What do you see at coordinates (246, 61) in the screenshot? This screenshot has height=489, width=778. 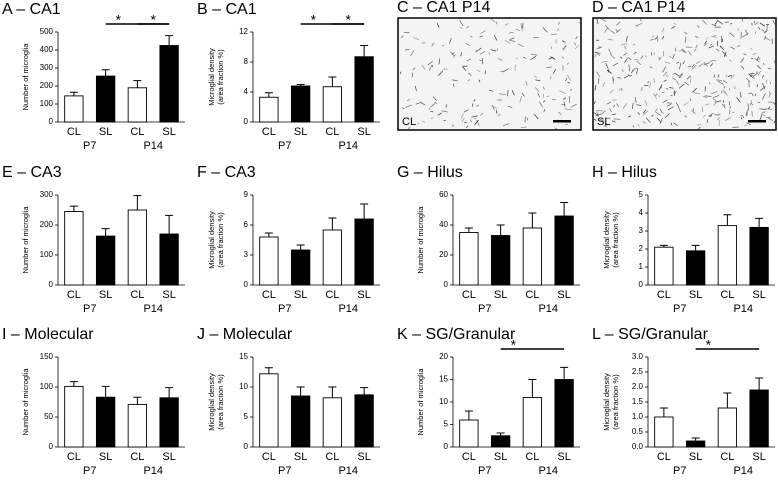 I see `y-tick-label: 8` at bounding box center [246, 61].